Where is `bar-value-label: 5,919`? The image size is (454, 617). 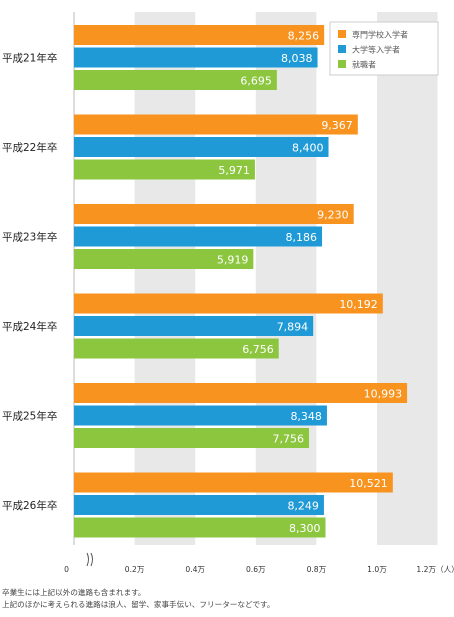
bar-value-label: 5,919 is located at coordinates (233, 260).